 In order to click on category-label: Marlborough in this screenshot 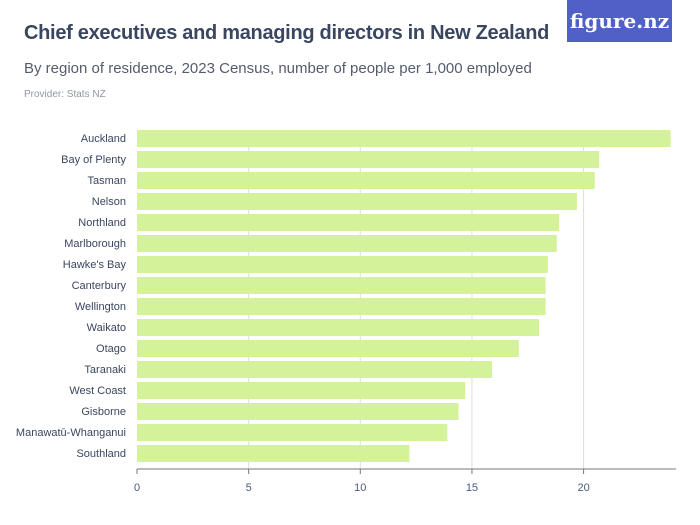, I will do `click(95, 244)`.